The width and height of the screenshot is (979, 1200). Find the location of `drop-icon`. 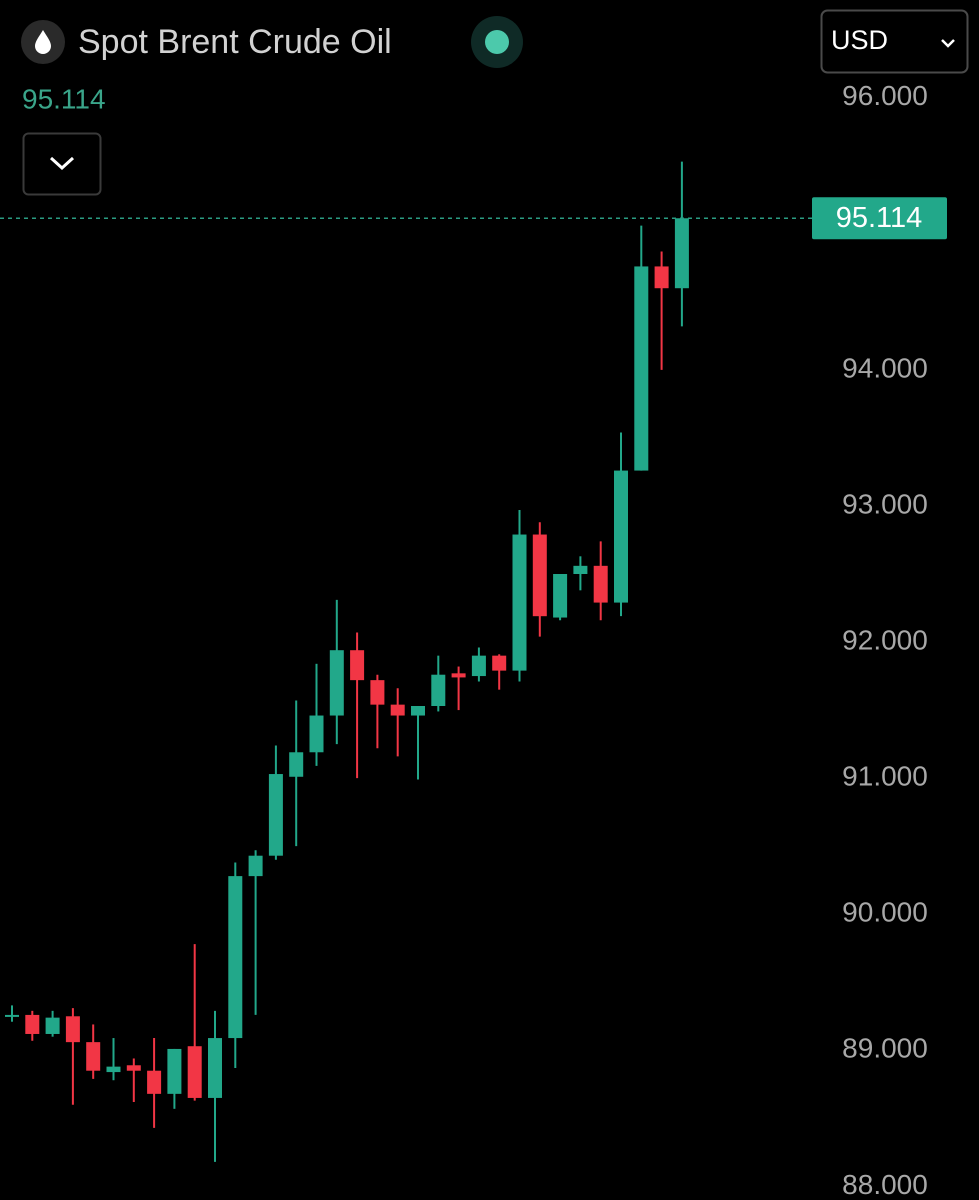

drop-icon is located at coordinates (43, 42).